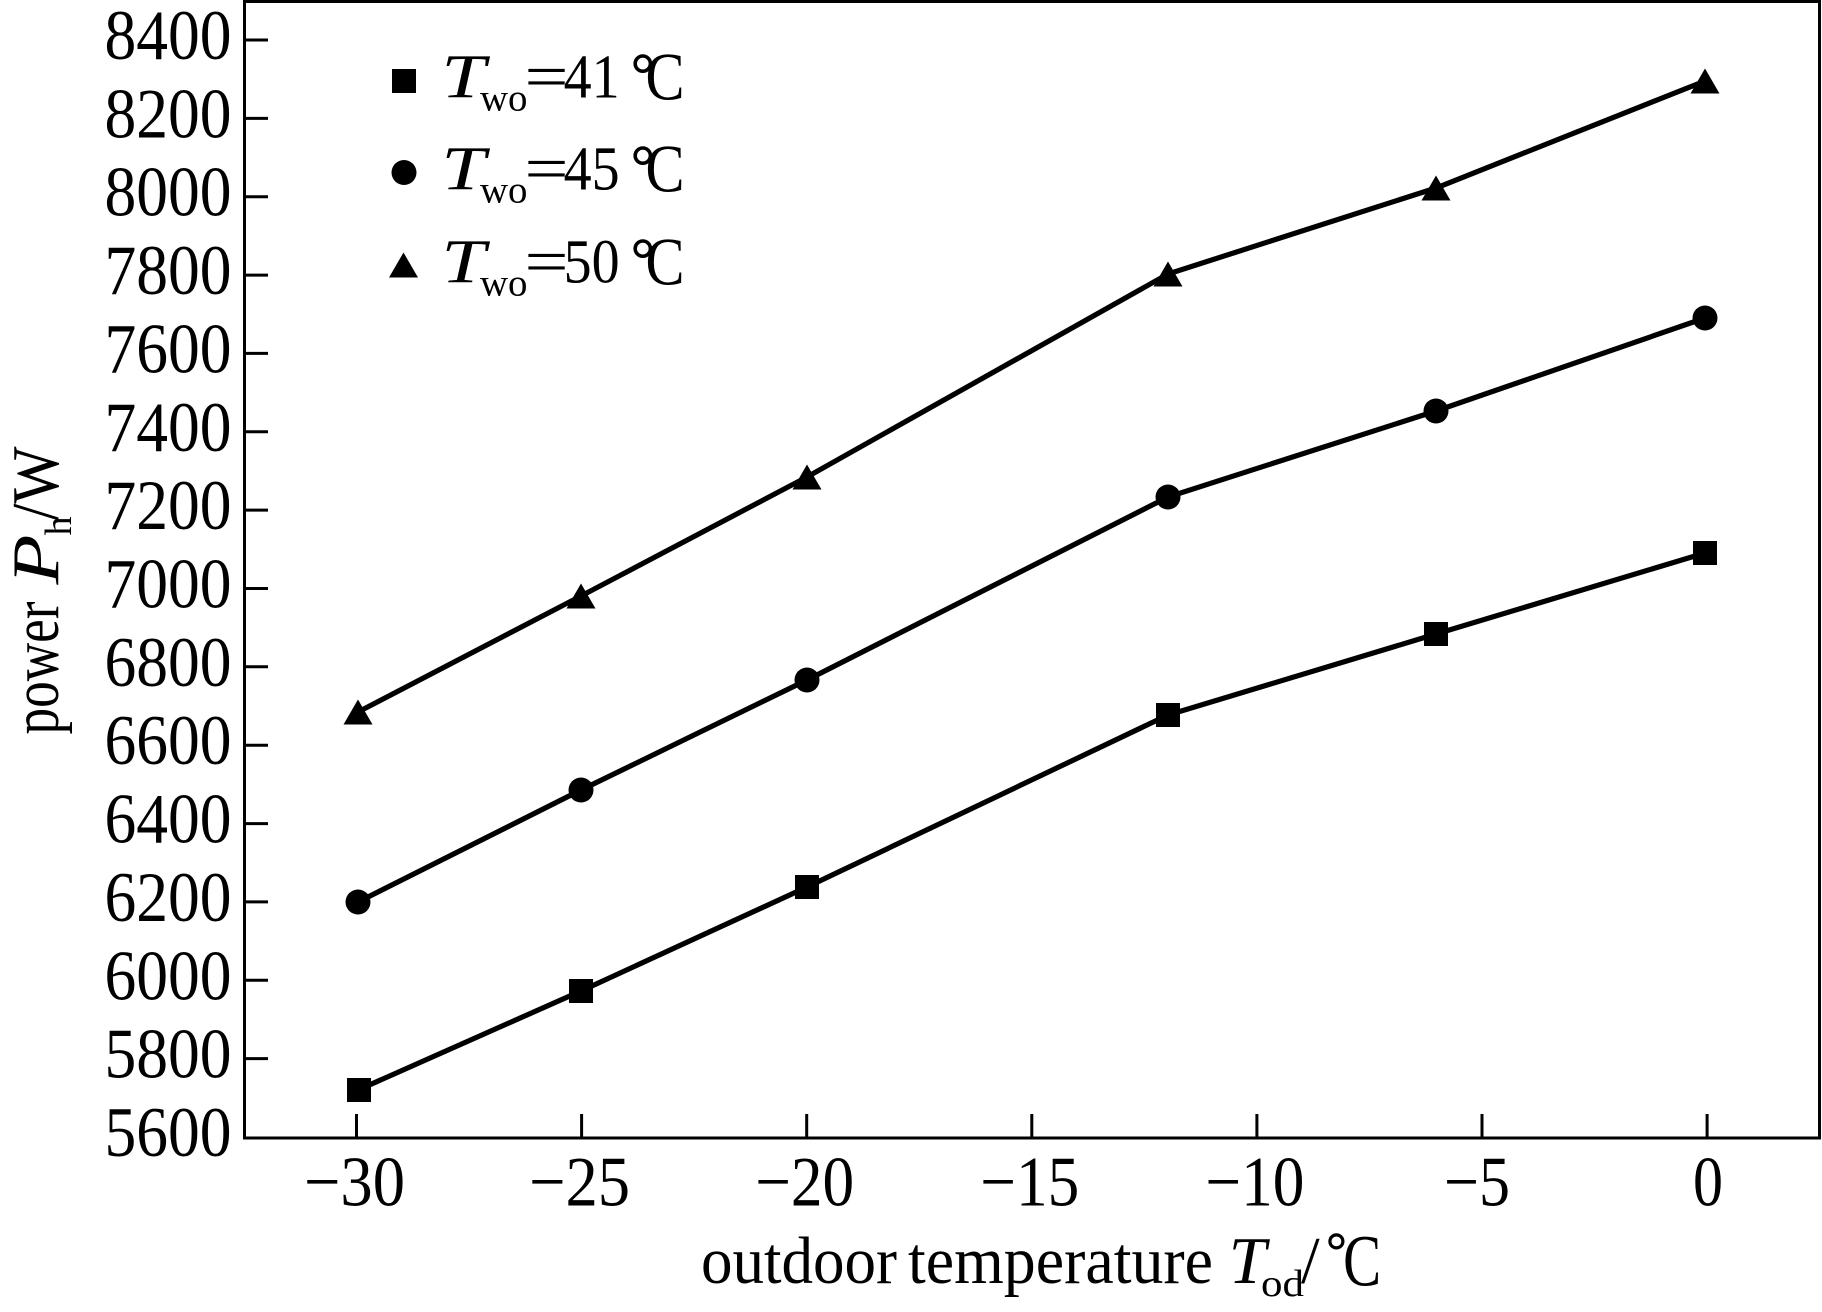 The height and width of the screenshot is (1312, 1822). Describe the element at coordinates (168, 349) in the screenshot. I see `svg-text: 7600` at that location.